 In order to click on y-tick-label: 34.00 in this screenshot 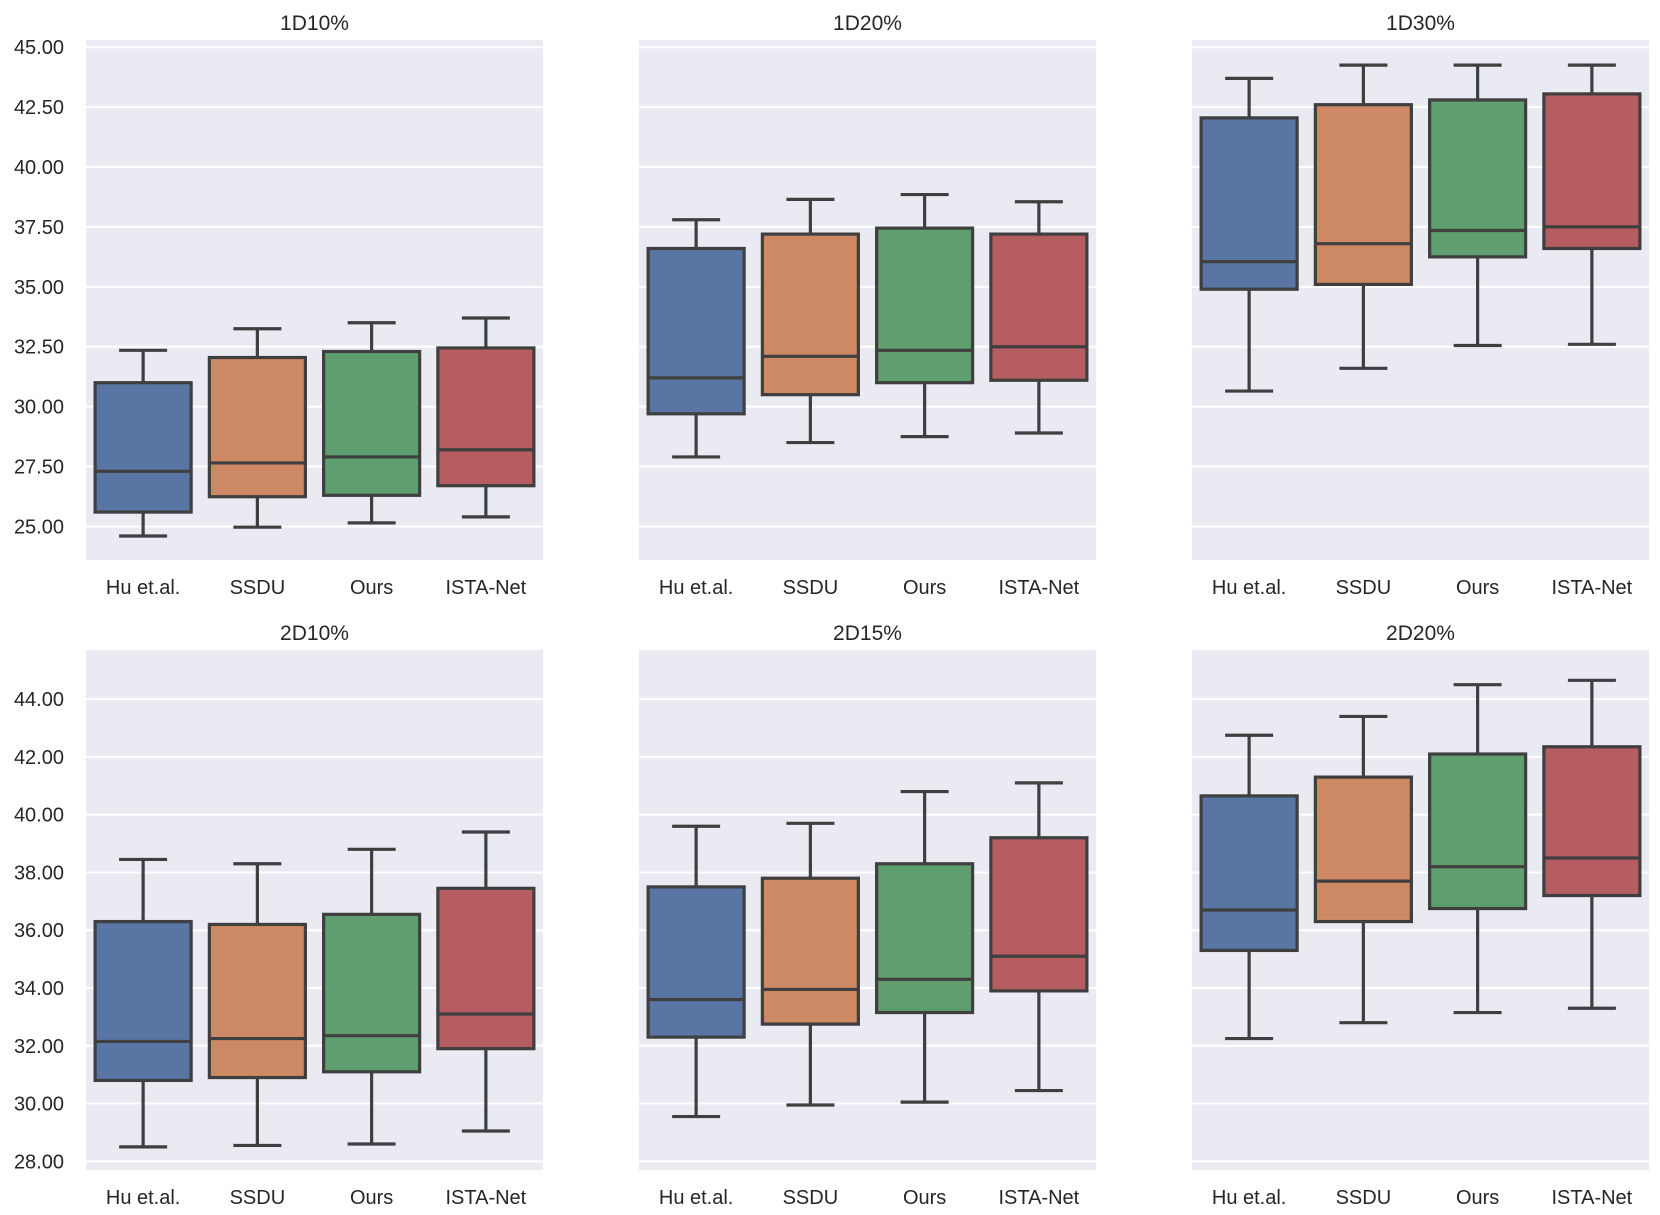, I will do `click(39, 989)`.